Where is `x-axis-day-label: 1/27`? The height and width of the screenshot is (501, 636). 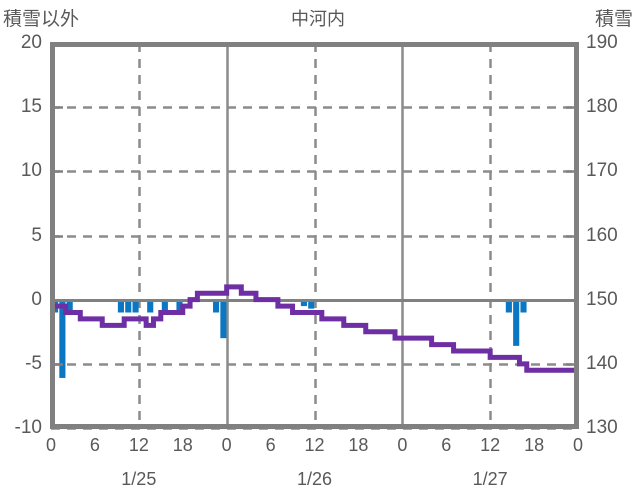
x-axis-day-label: 1/27 is located at coordinates (490, 479).